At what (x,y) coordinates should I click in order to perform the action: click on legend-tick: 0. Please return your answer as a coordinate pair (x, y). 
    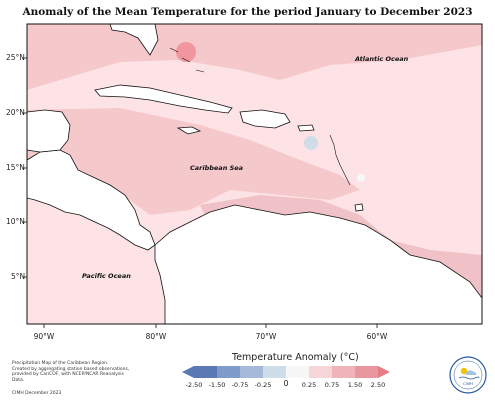
    Looking at the image, I should click on (286, 383).